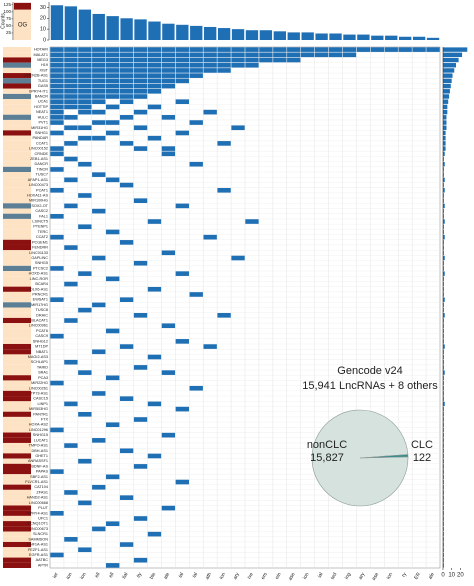 Image resolution: width=474 pixels, height=586 pixels. Describe the element at coordinates (42, 310) in the screenshot. I see `row-label: TUSC8` at that location.